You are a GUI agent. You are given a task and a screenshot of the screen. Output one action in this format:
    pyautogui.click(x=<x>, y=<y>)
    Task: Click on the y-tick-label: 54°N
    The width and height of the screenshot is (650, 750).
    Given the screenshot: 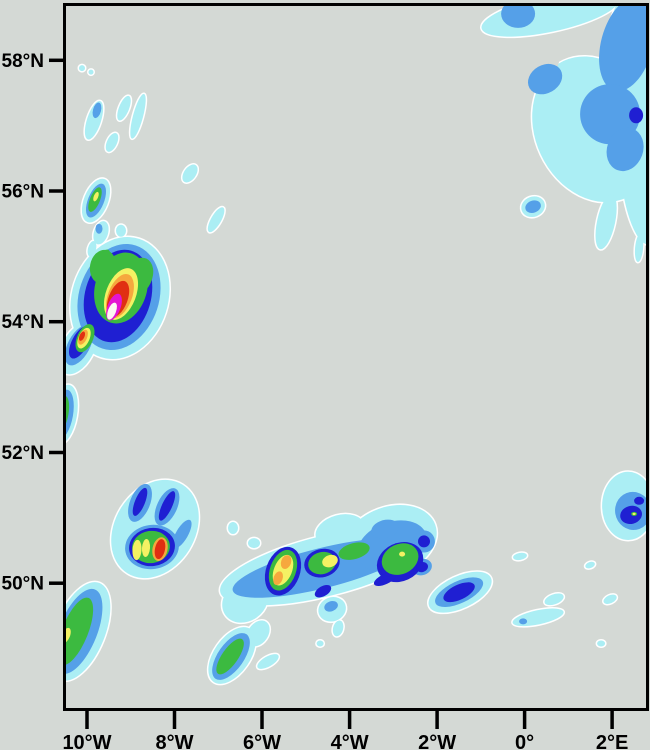 What is the action you would take?
    pyautogui.click(x=23, y=322)
    